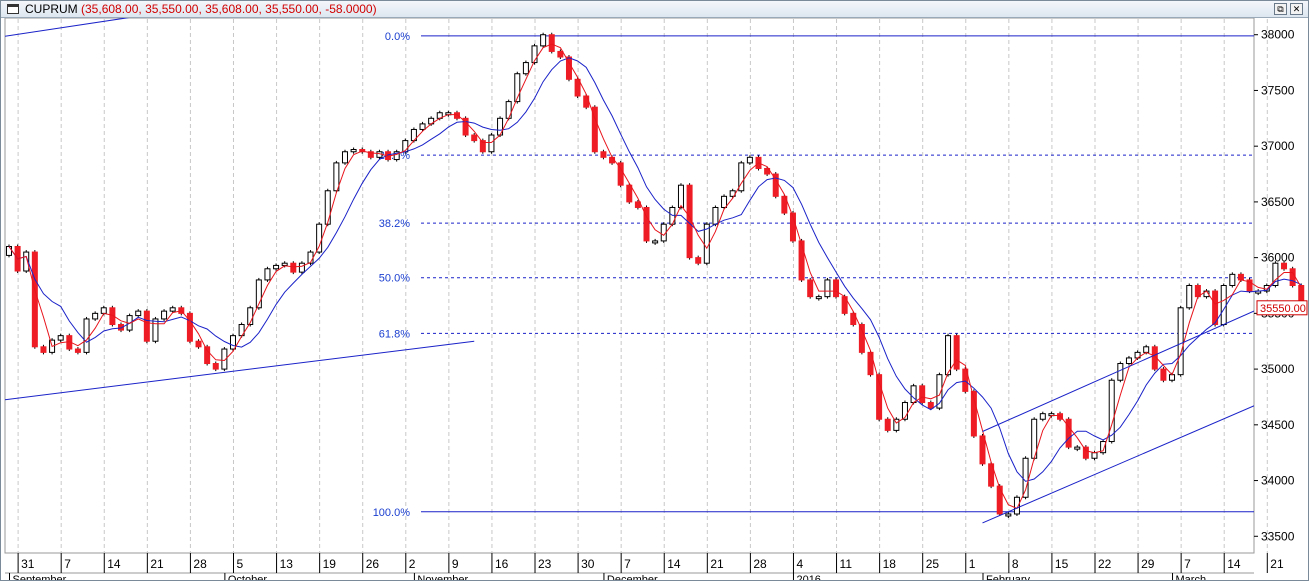 This screenshot has height=581, width=1309. Describe the element at coordinates (1278, 90) in the screenshot. I see `y-tick-label: 37500` at that location.